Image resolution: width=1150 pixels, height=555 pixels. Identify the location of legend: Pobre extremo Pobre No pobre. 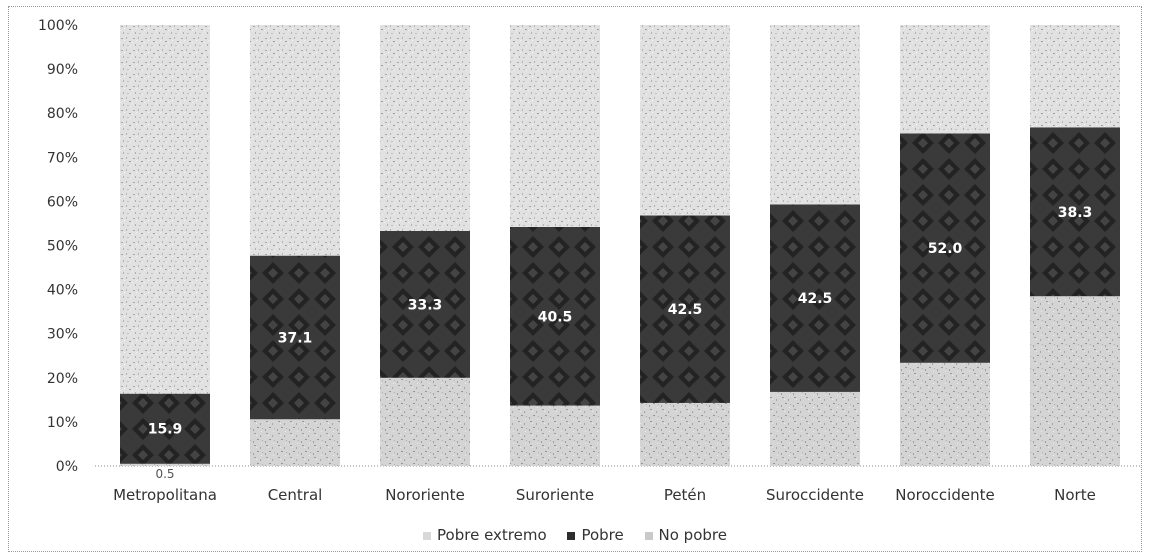
(575, 535).